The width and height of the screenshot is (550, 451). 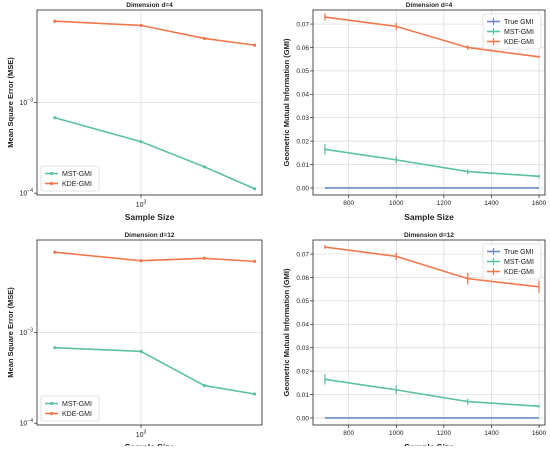 I want to click on legend: True GMI MST-GMI KDE-GMI, so click(x=512, y=261).